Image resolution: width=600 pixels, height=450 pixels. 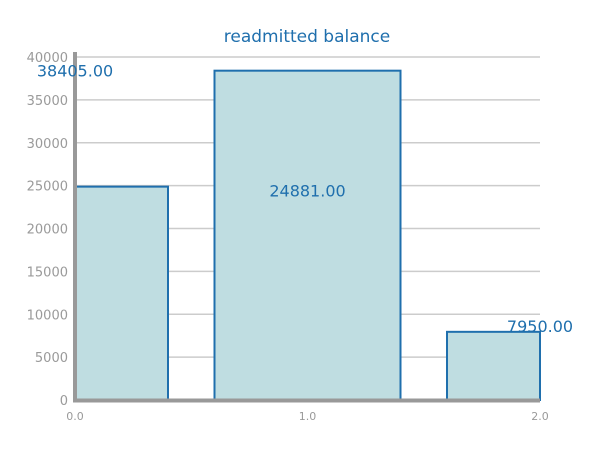 I want to click on y-tick-label: 35000, so click(x=47, y=101).